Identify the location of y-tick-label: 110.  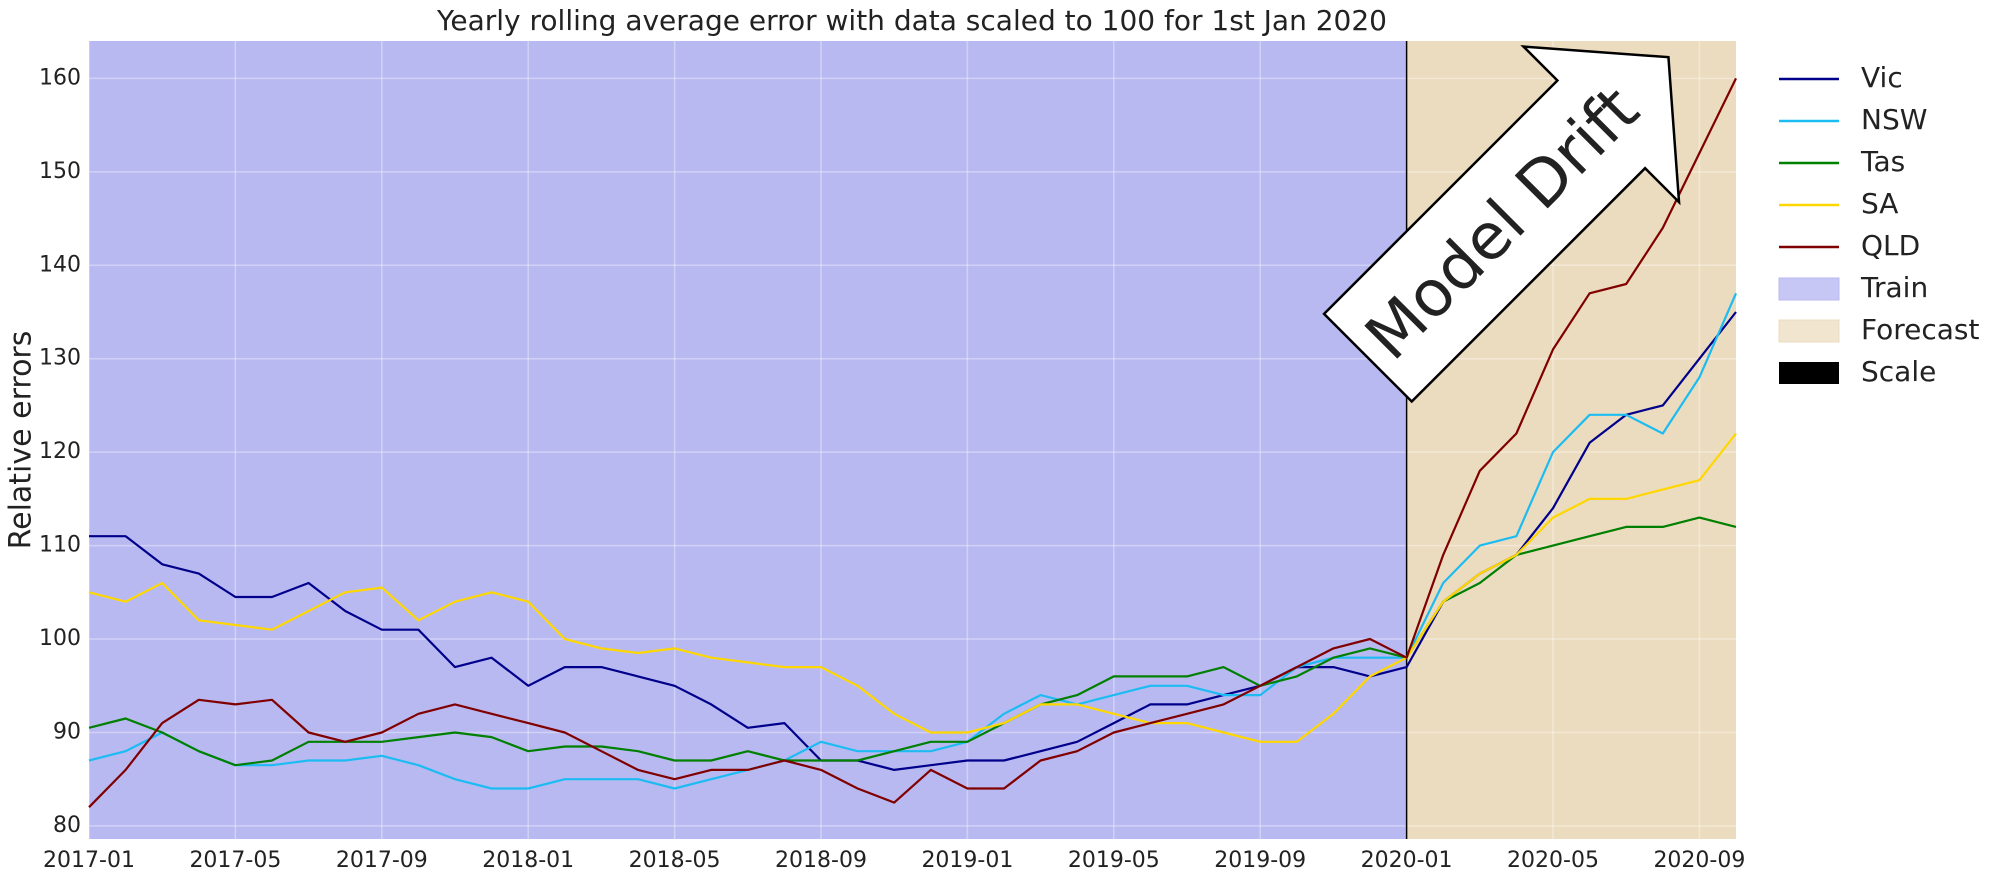
(60, 545).